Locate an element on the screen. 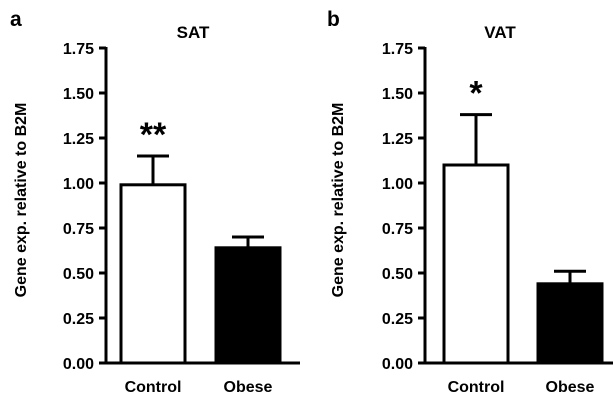  chart-title: SAT is located at coordinates (193, 32).